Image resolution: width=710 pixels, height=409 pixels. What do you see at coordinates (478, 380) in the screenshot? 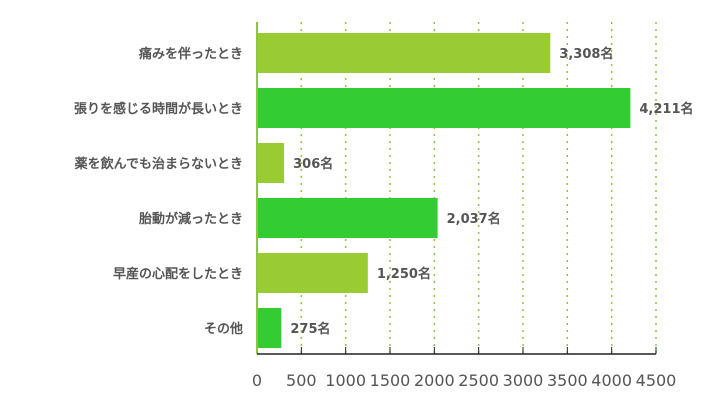
I see `x-tick-label: 2500` at bounding box center [478, 380].